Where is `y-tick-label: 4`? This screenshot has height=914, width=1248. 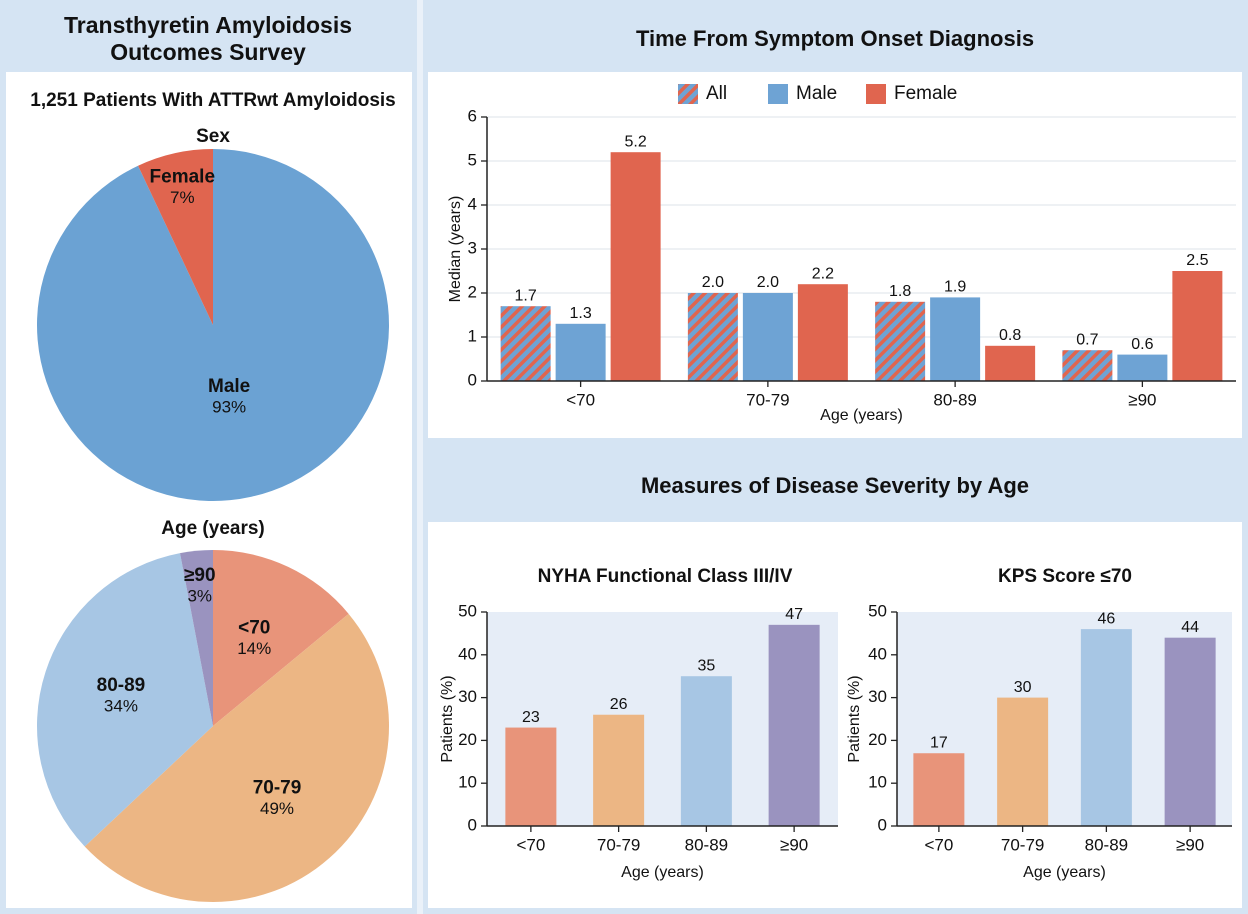
y-tick-label: 4 is located at coordinates (472, 203).